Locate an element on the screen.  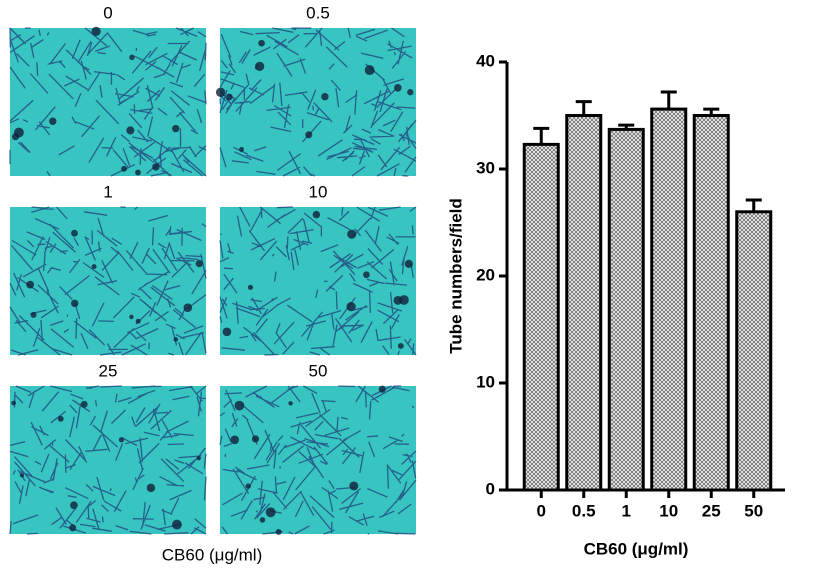
image-label: 0.5 is located at coordinates (318, 12).